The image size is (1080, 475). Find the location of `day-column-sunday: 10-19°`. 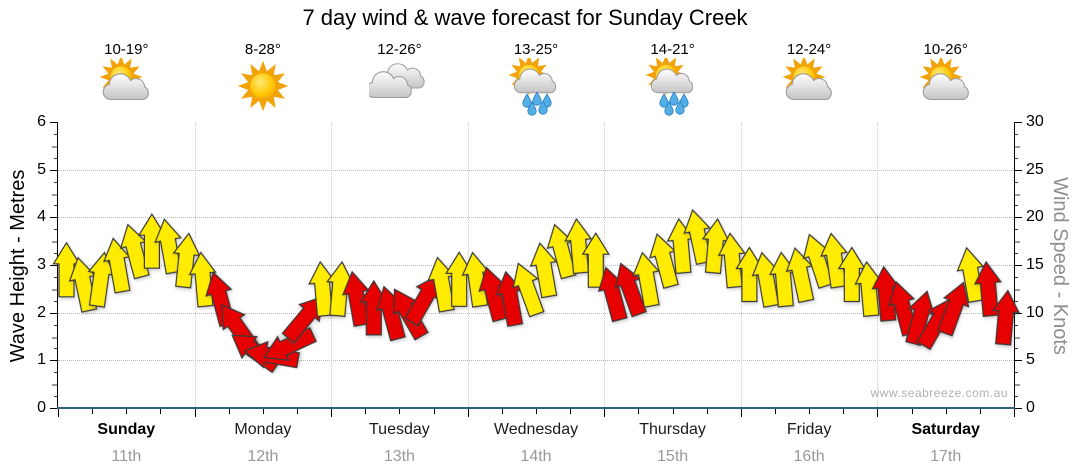

day-column-sunday: 10-19° is located at coordinates (126, 60).